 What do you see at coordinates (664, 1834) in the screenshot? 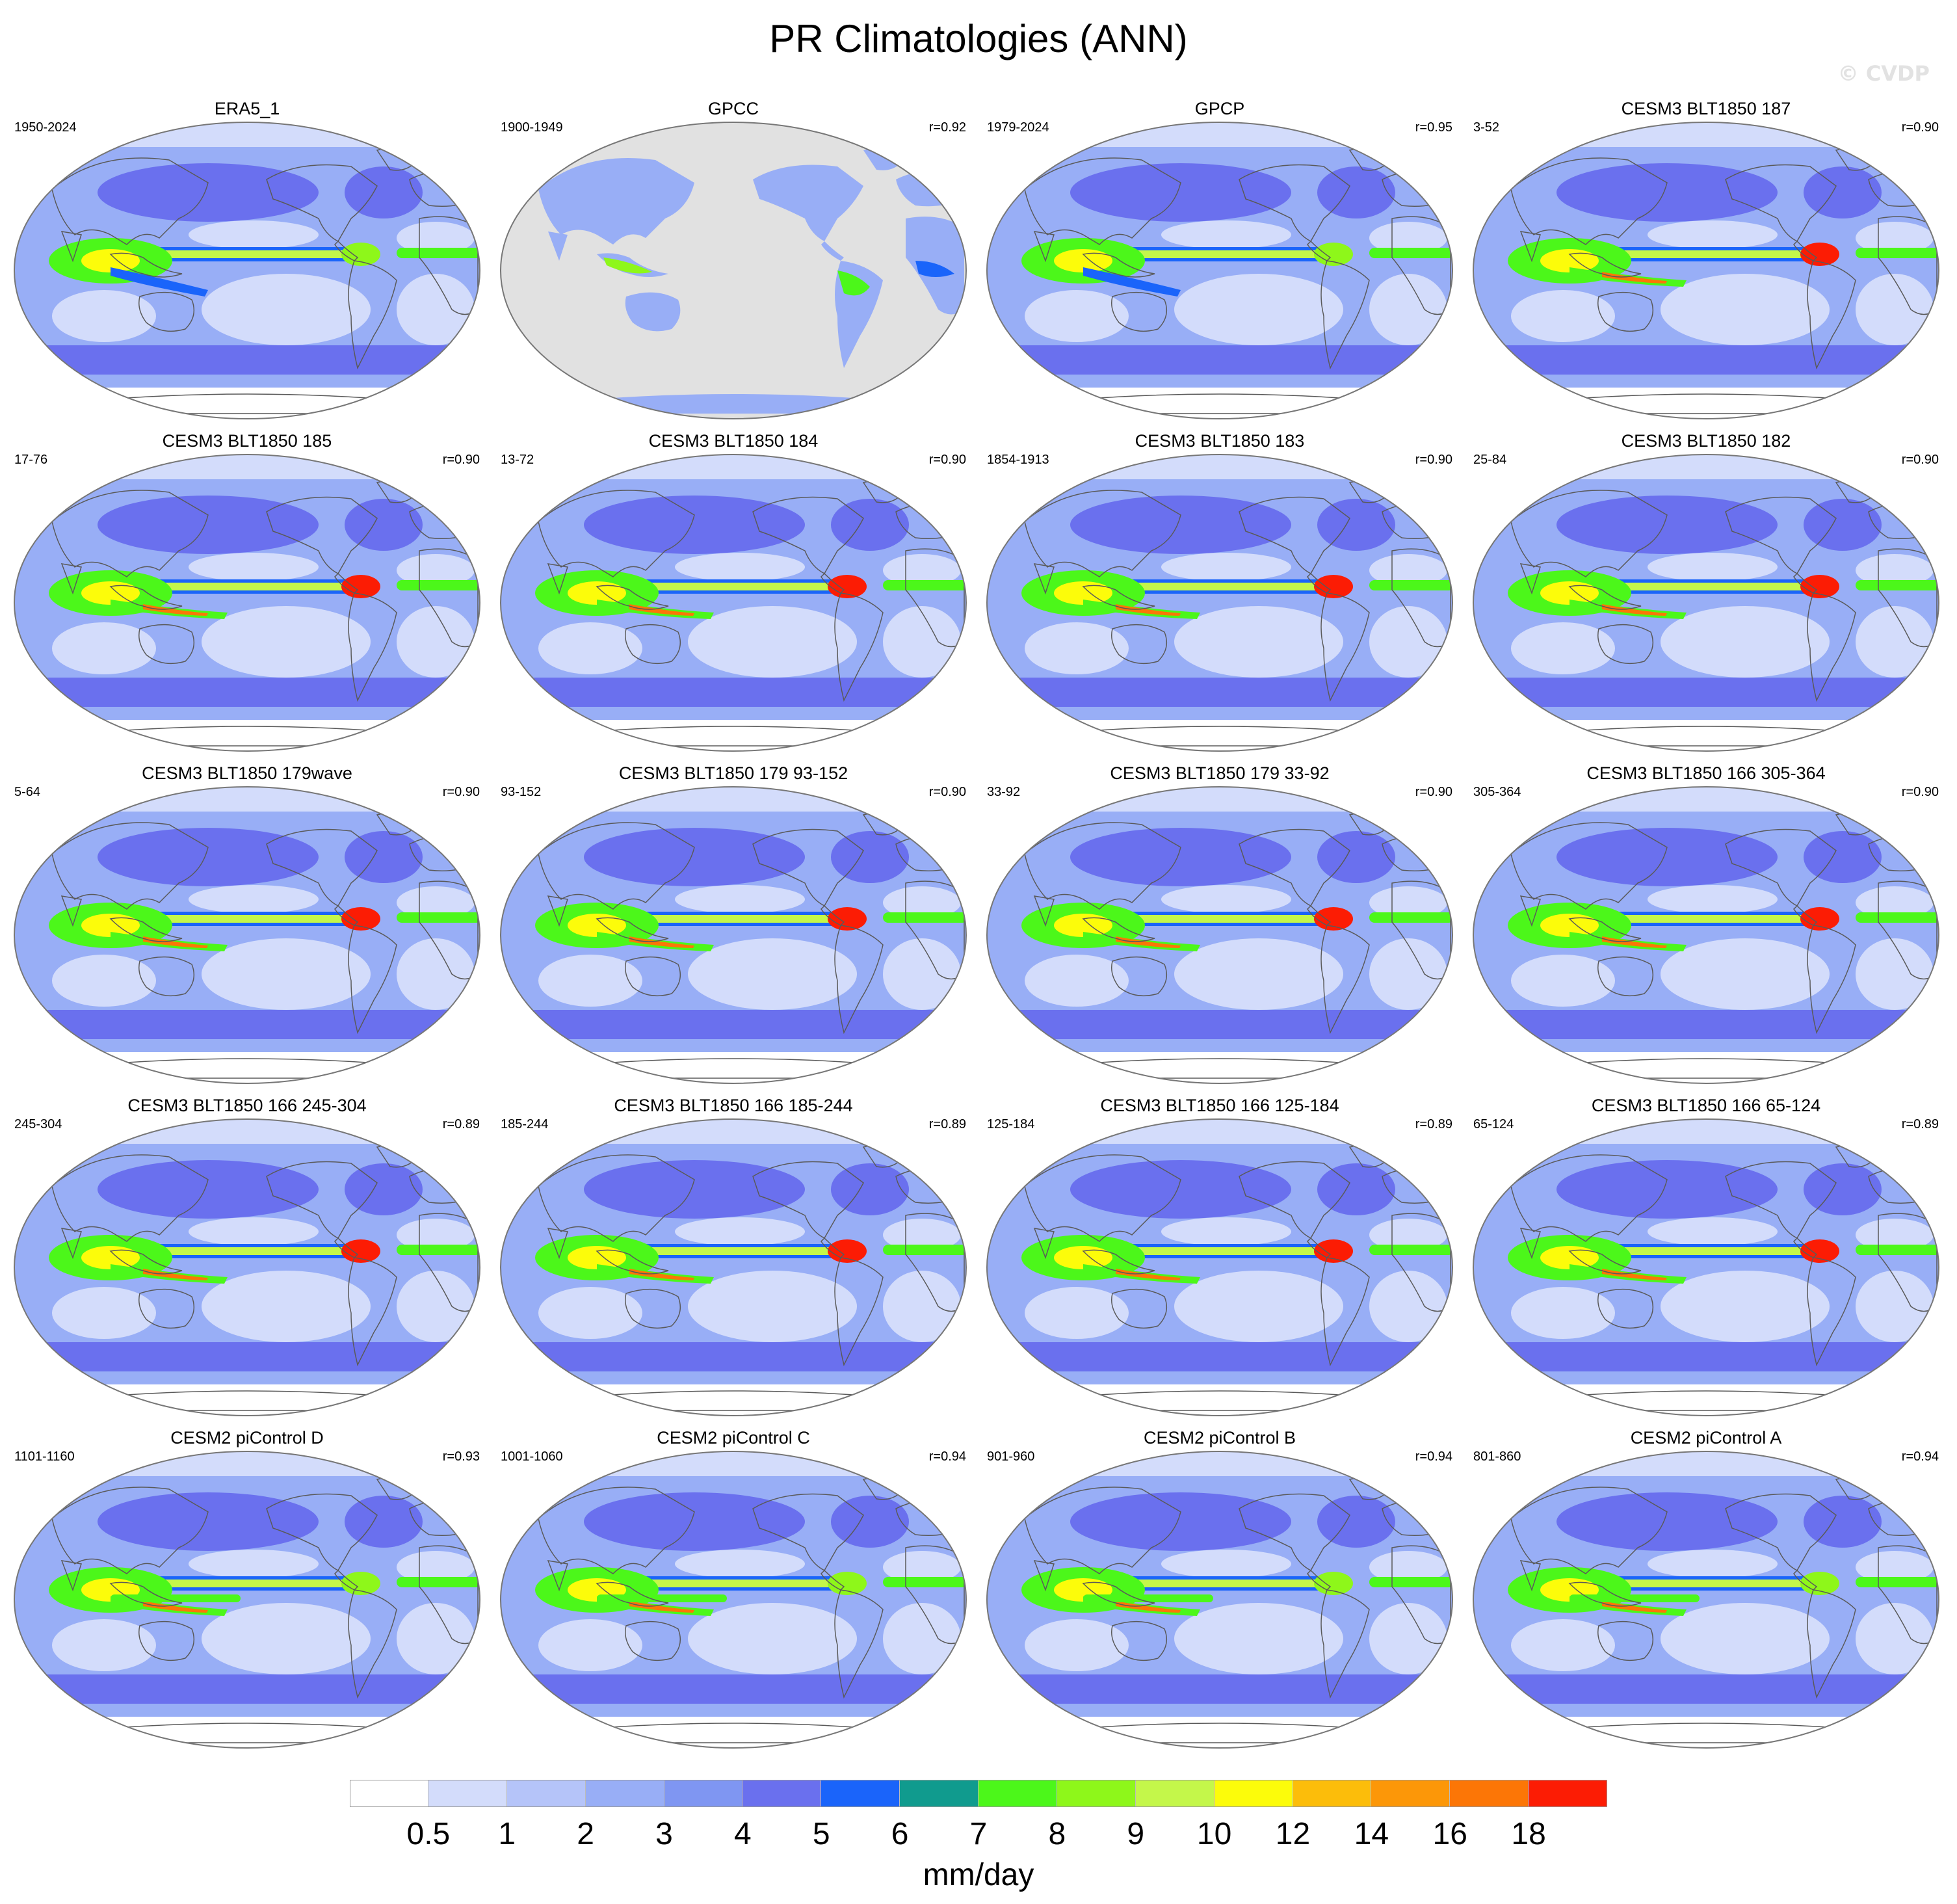
I see `colorbar-tick-label: 3` at bounding box center [664, 1834].